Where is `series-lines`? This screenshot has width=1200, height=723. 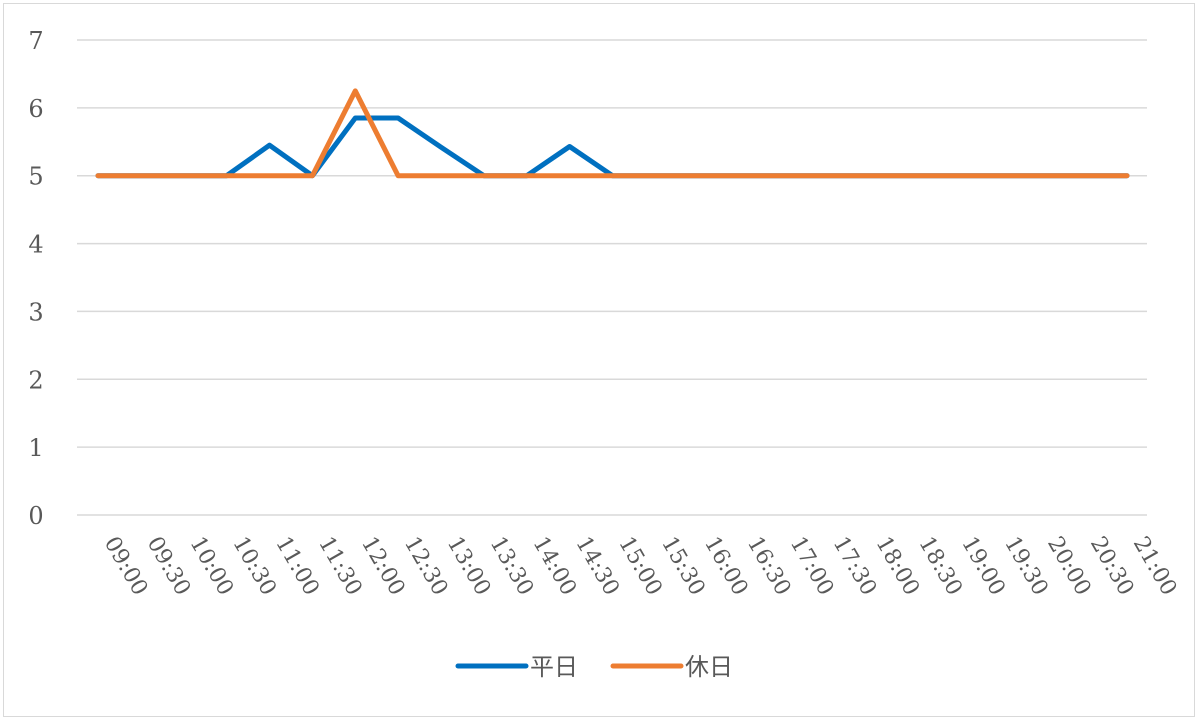 series-lines is located at coordinates (612, 133).